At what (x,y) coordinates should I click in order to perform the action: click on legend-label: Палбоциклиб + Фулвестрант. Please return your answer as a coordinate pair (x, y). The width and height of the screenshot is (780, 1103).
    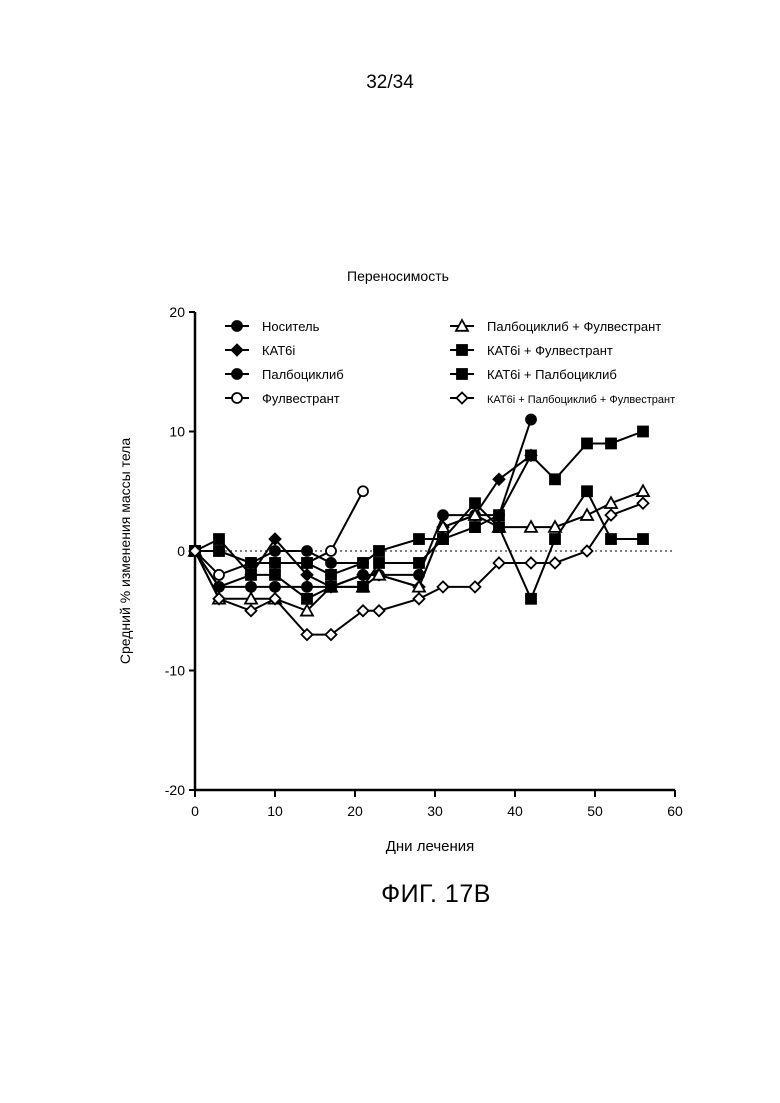
    Looking at the image, I should click on (574, 326).